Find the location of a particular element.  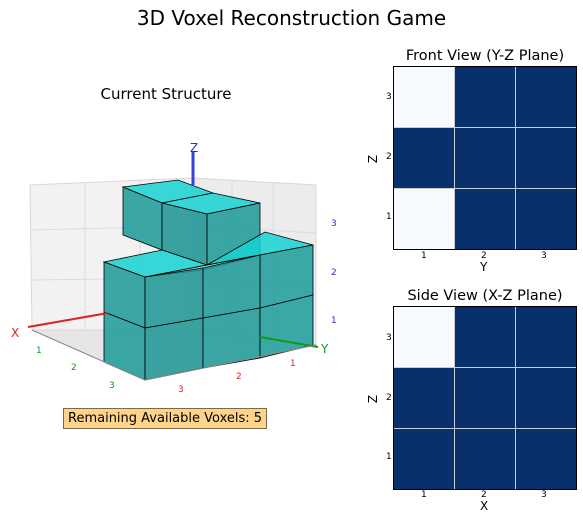

z-tick: 1 is located at coordinates (334, 321).